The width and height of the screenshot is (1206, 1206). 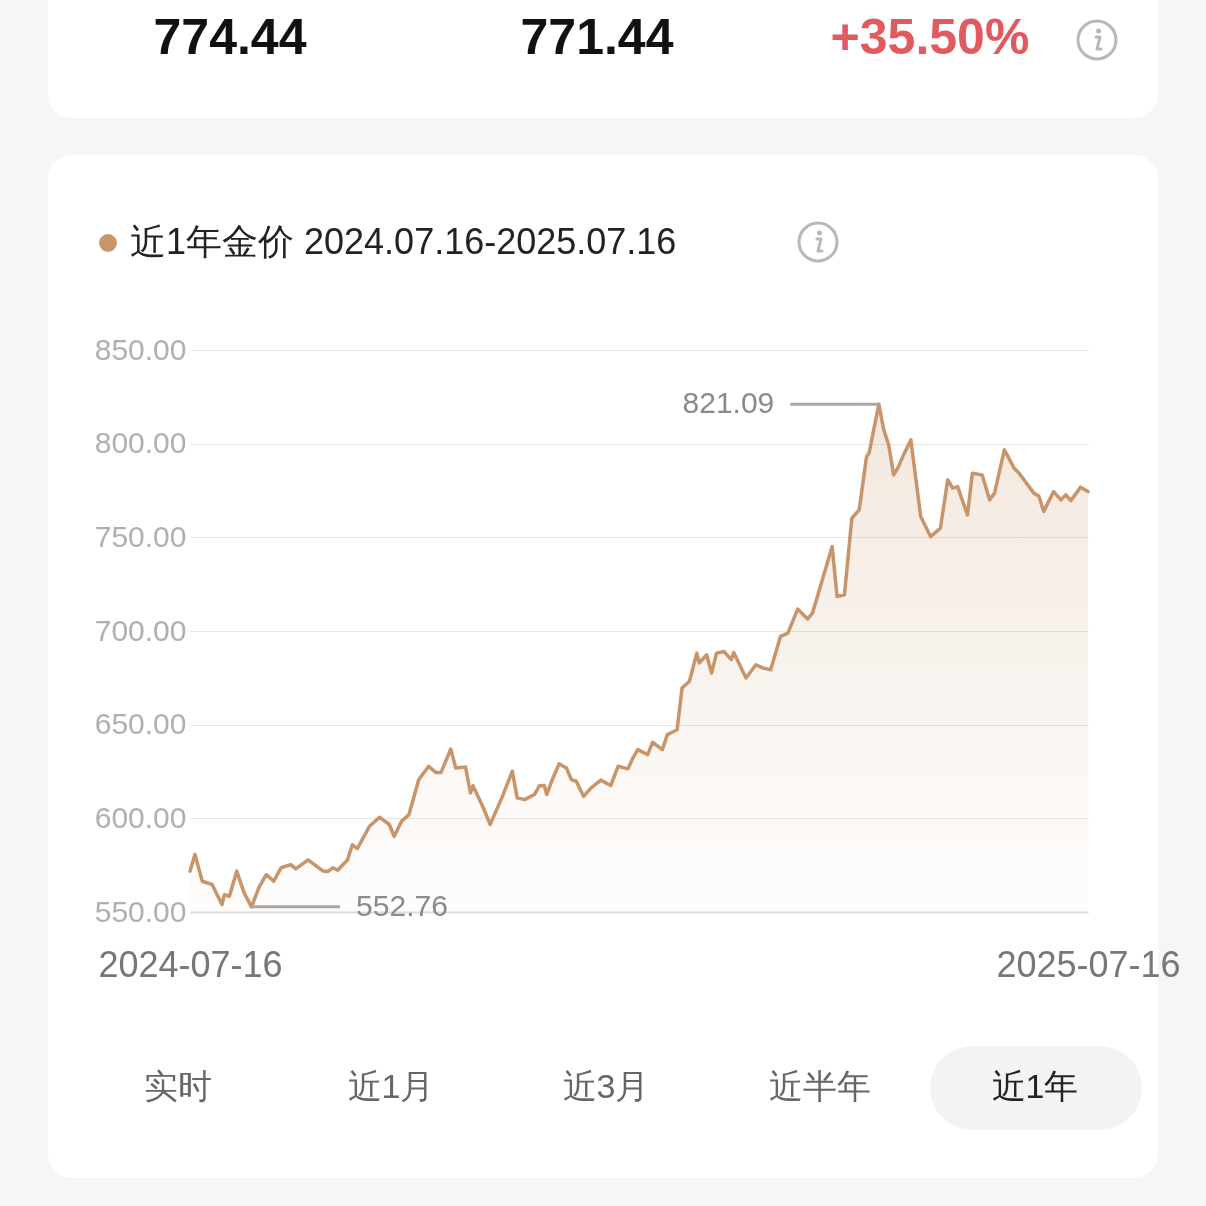 What do you see at coordinates (140, 536) in the screenshot?
I see `y-tick-label: 750.00` at bounding box center [140, 536].